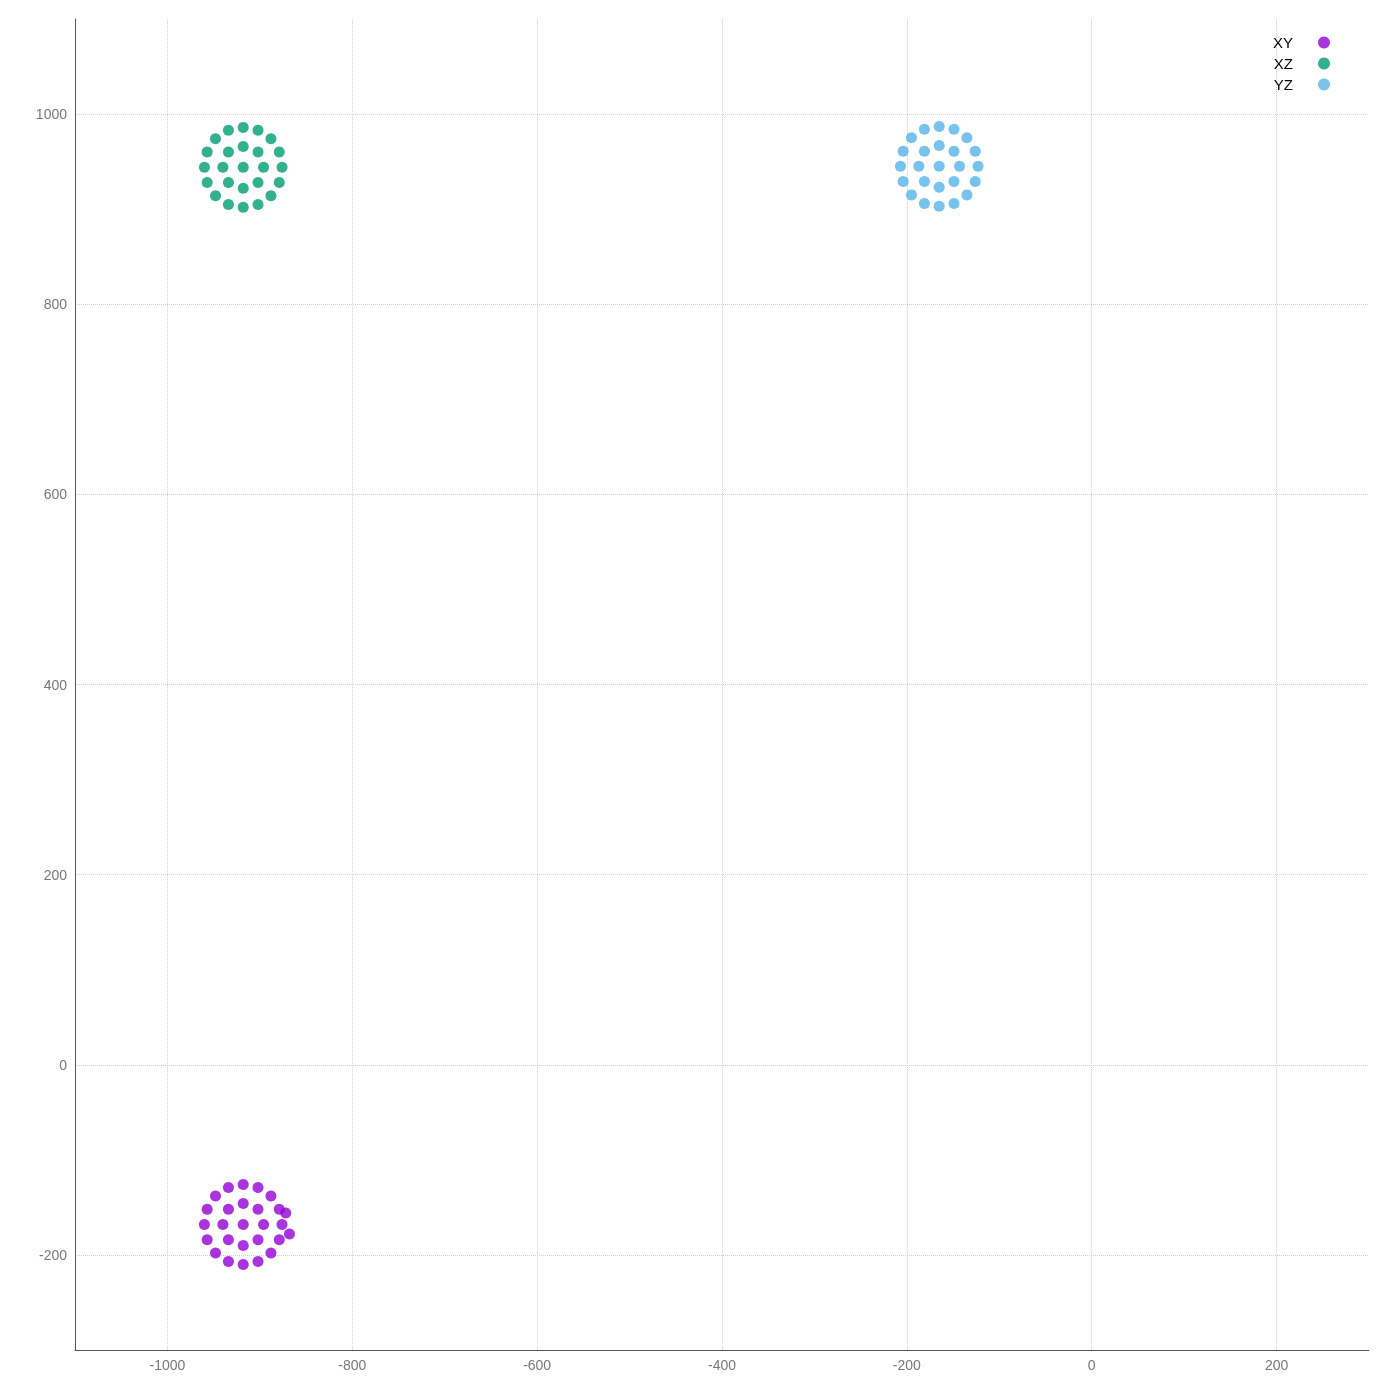 The height and width of the screenshot is (1400, 1400). I want to click on x-tick-label: -600, so click(537, 1365).